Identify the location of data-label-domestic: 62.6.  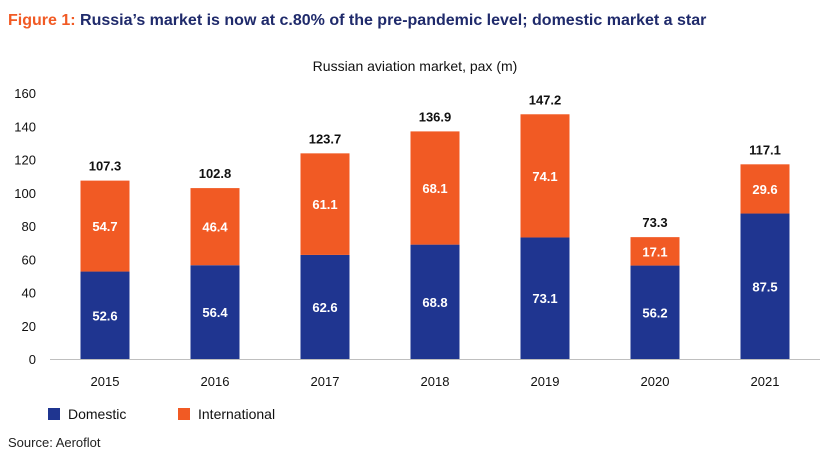
(324, 307).